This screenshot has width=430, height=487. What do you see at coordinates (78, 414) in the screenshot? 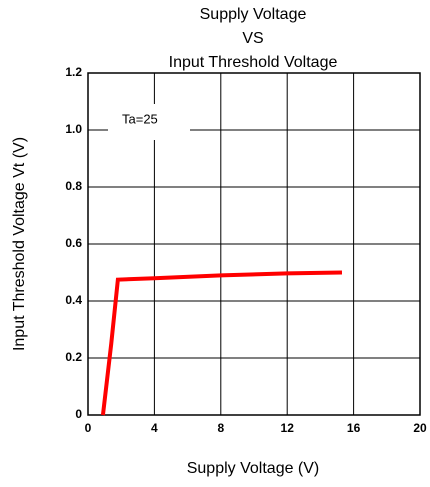
I see `y-tick-label: 0` at bounding box center [78, 414].